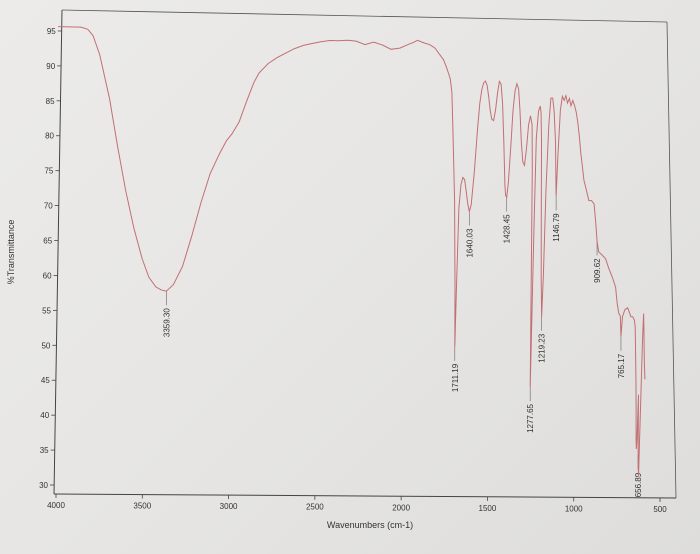  Describe the element at coordinates (401, 507) in the screenshot. I see `x-tick-label: 2000` at that location.